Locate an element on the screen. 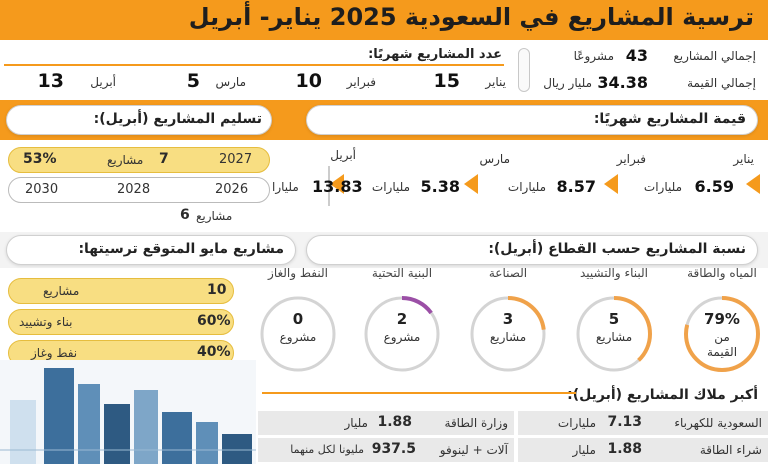 This screenshot has width=768, height=464. delivery-row3-unit: مشاريع is located at coordinates (214, 216).